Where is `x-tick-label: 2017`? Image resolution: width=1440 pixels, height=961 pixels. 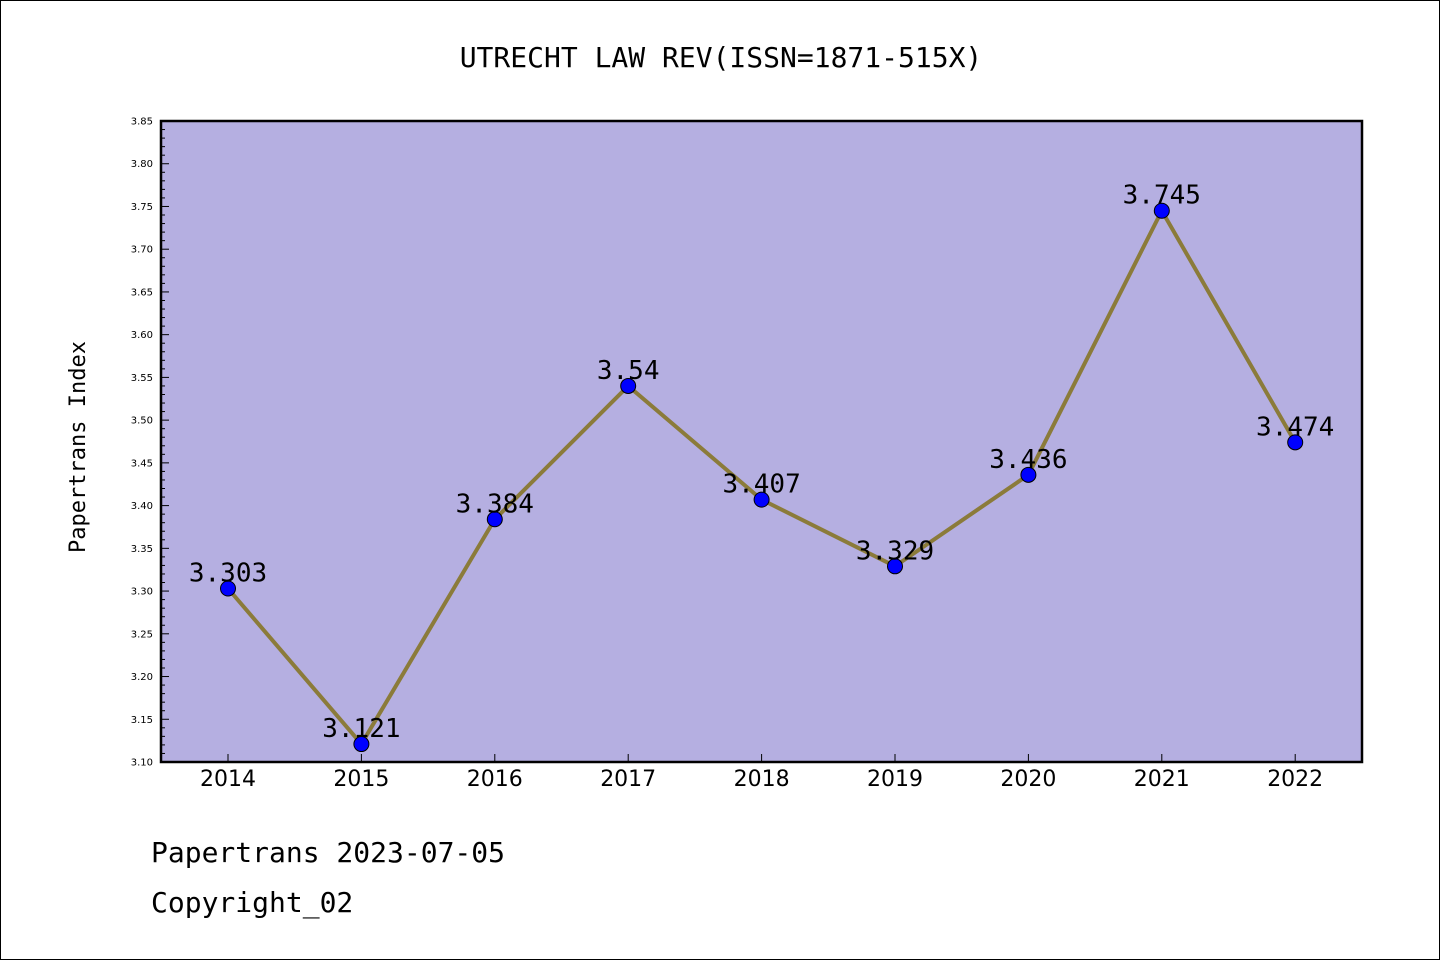 x-tick-label: 2017 is located at coordinates (628, 779).